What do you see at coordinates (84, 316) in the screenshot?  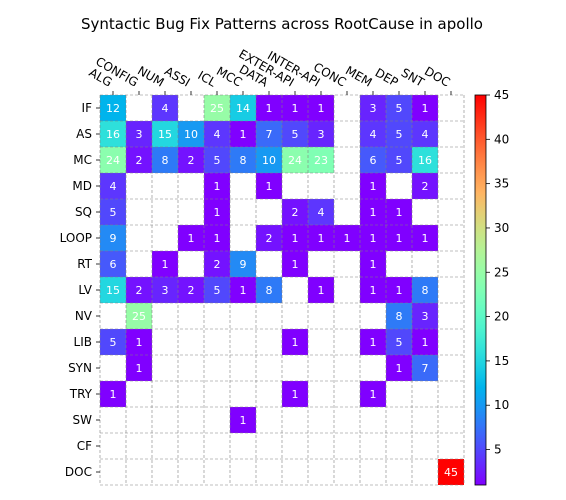 I see `y-tick-label: NV` at bounding box center [84, 316].